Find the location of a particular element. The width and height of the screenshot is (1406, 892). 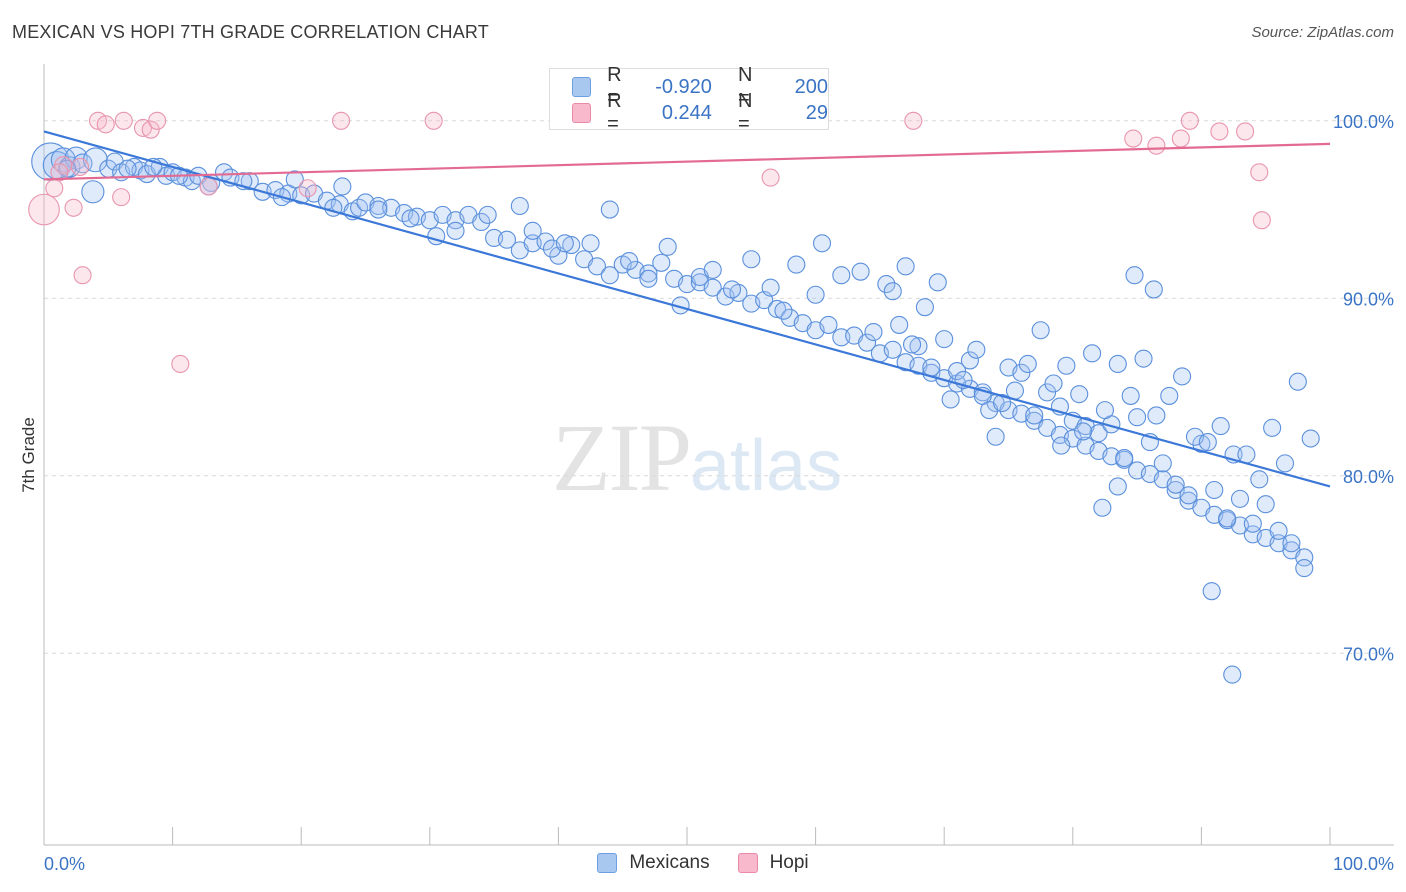

y-tick-label: 100.0% is located at coordinates (1363, 122).